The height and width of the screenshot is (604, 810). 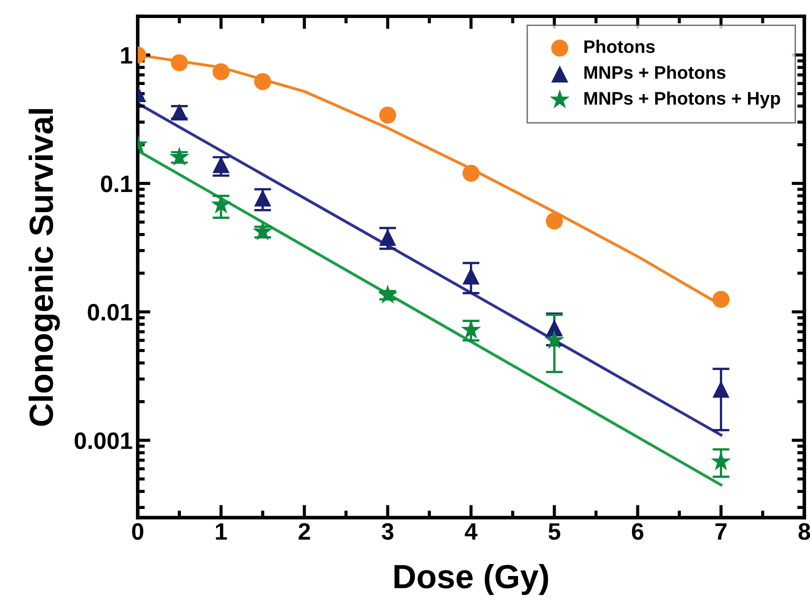 What do you see at coordinates (388, 531) in the screenshot?
I see `x-tick-label: 3` at bounding box center [388, 531].